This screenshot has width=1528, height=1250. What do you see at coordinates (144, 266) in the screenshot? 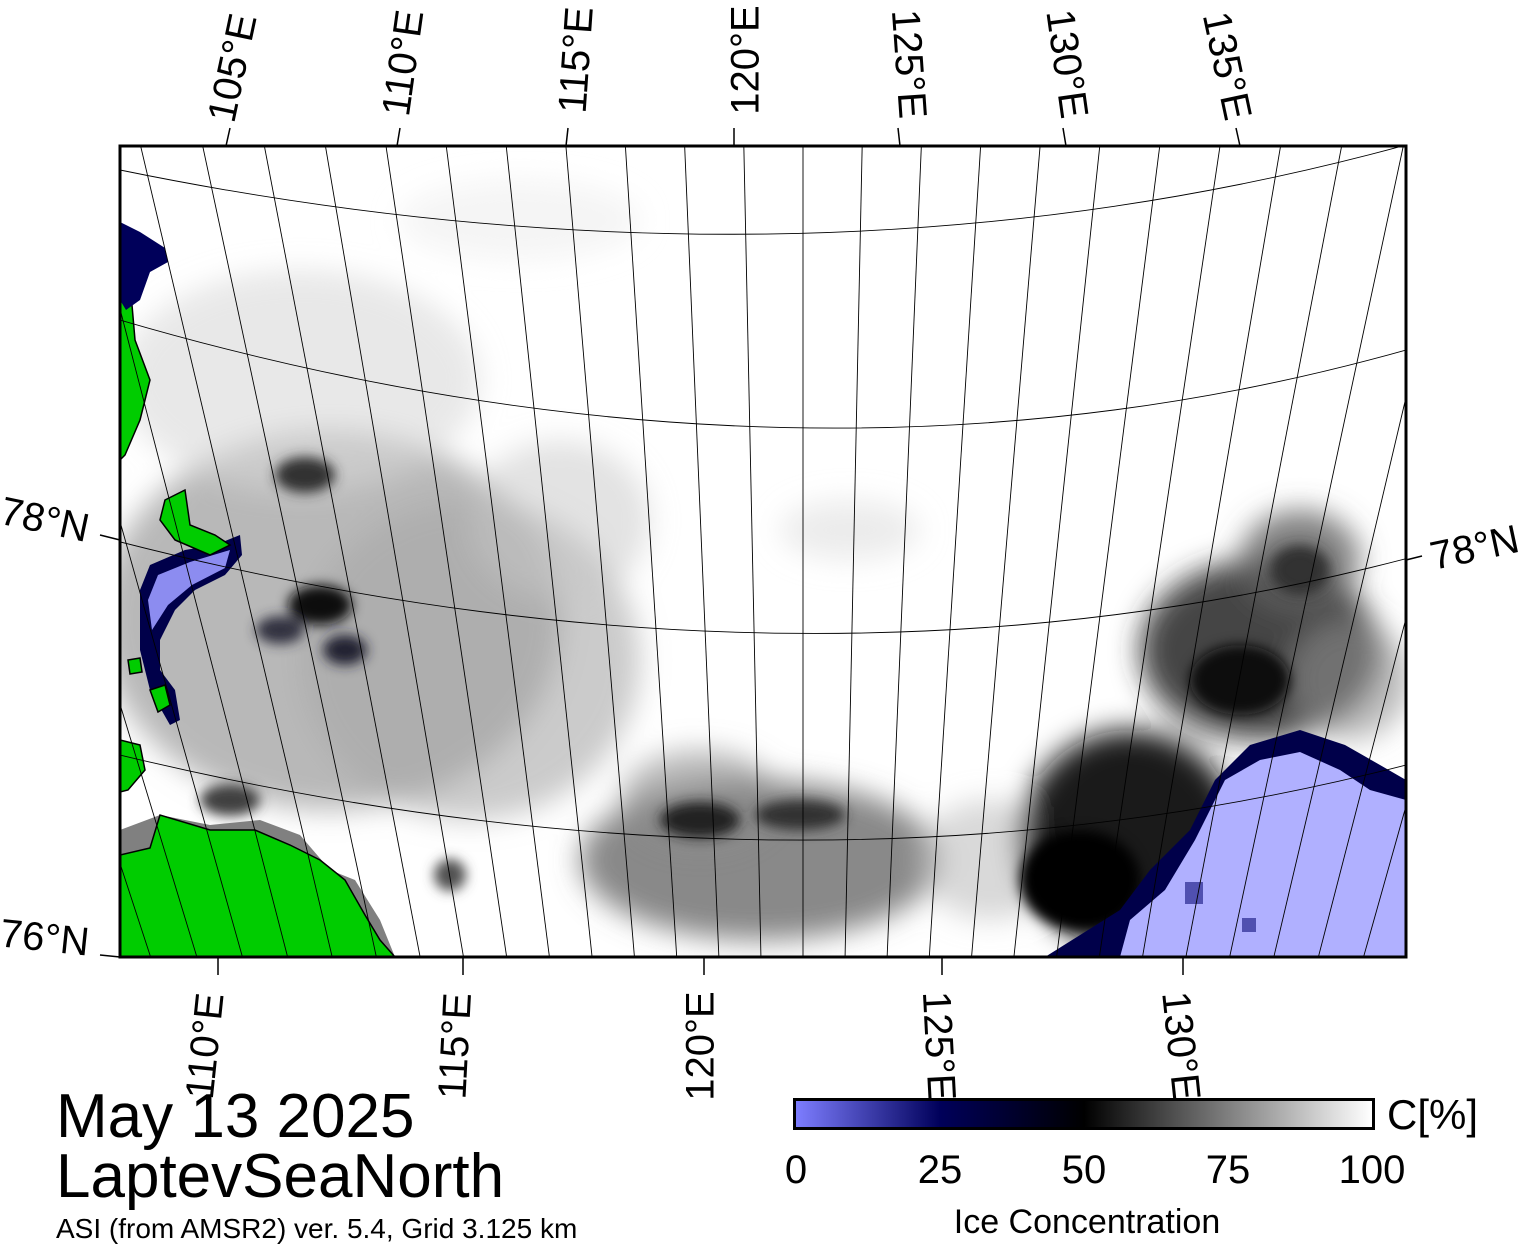
I see `coastal-ice-fringe` at bounding box center [144, 266].